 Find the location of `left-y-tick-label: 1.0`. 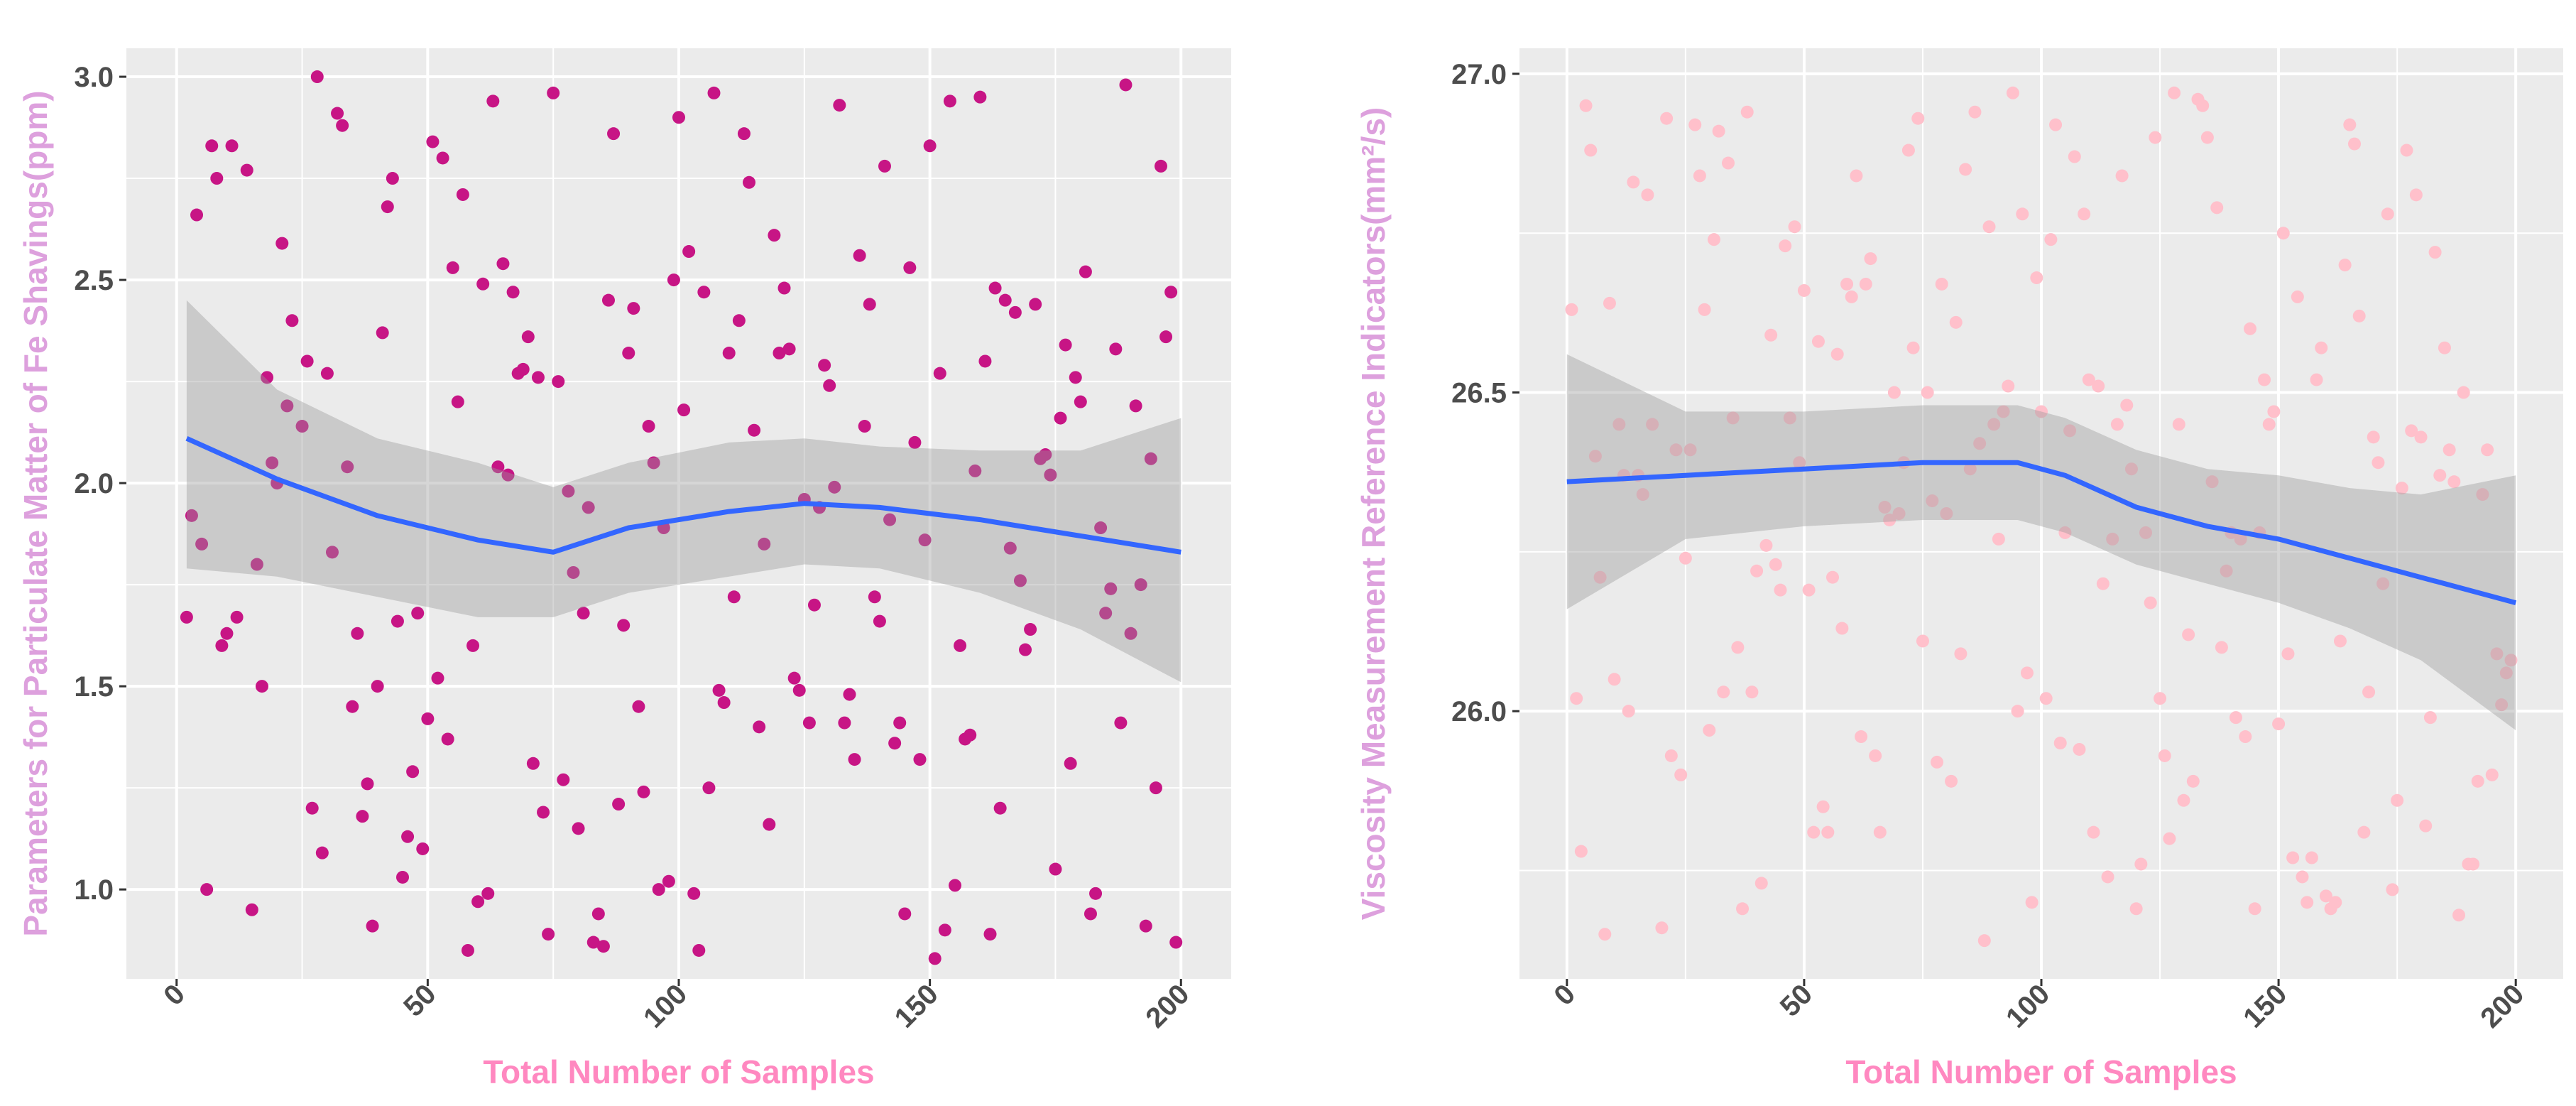

left-y-tick-label: 1.0 is located at coordinates (94, 890).